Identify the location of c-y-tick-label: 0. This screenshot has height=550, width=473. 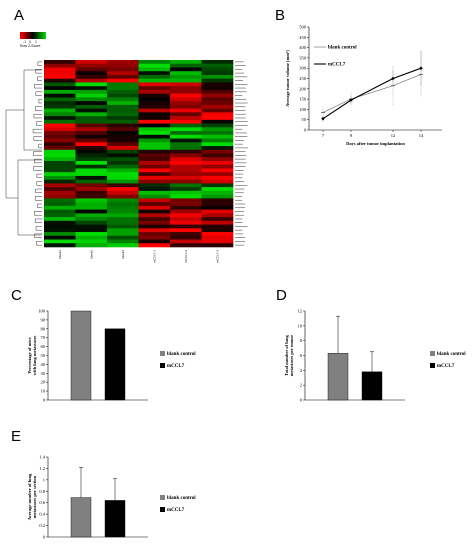
(44, 400).